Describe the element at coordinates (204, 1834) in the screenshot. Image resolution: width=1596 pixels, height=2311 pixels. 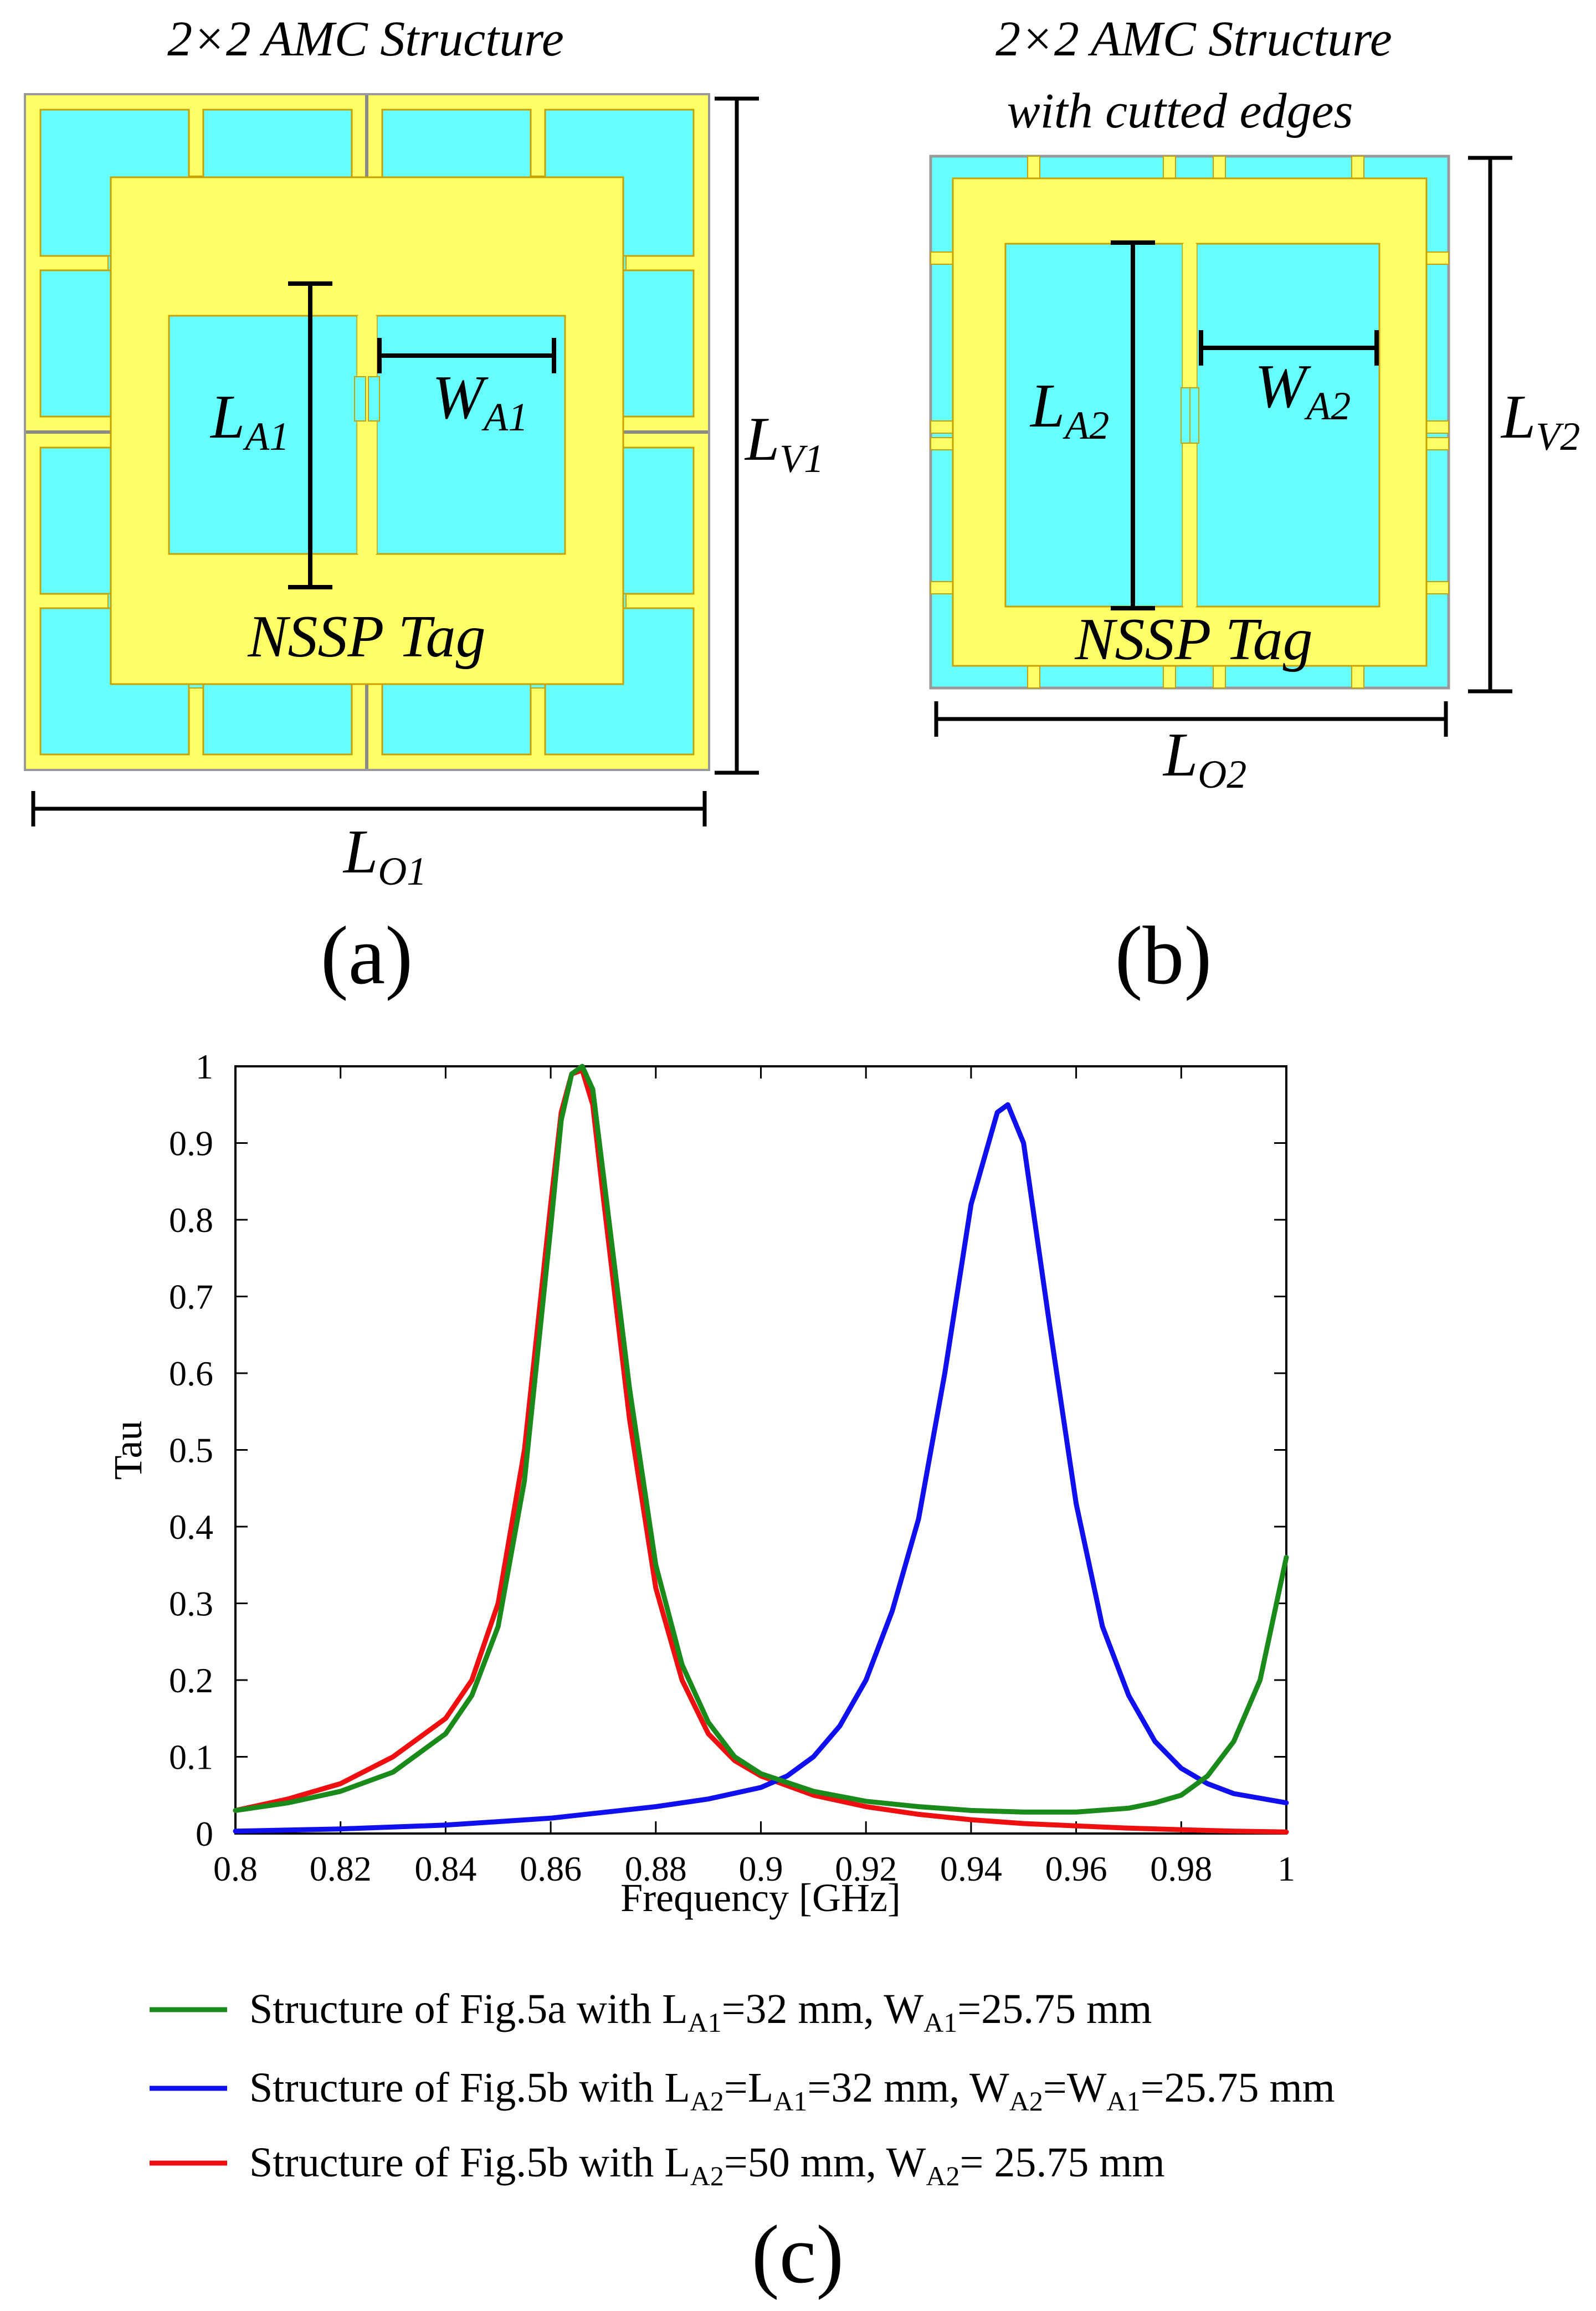
I see `y-tick-label: 0` at that location.